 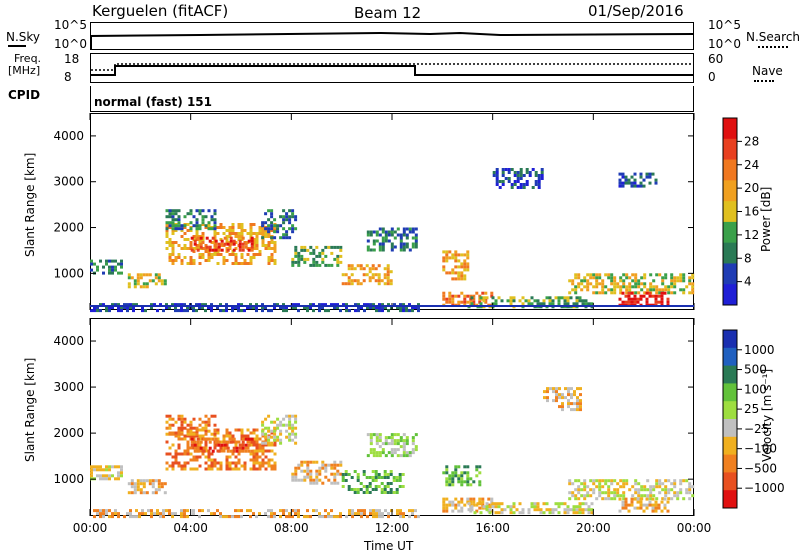 I want to click on x-tick-label: 04:00, so click(x=190, y=528).